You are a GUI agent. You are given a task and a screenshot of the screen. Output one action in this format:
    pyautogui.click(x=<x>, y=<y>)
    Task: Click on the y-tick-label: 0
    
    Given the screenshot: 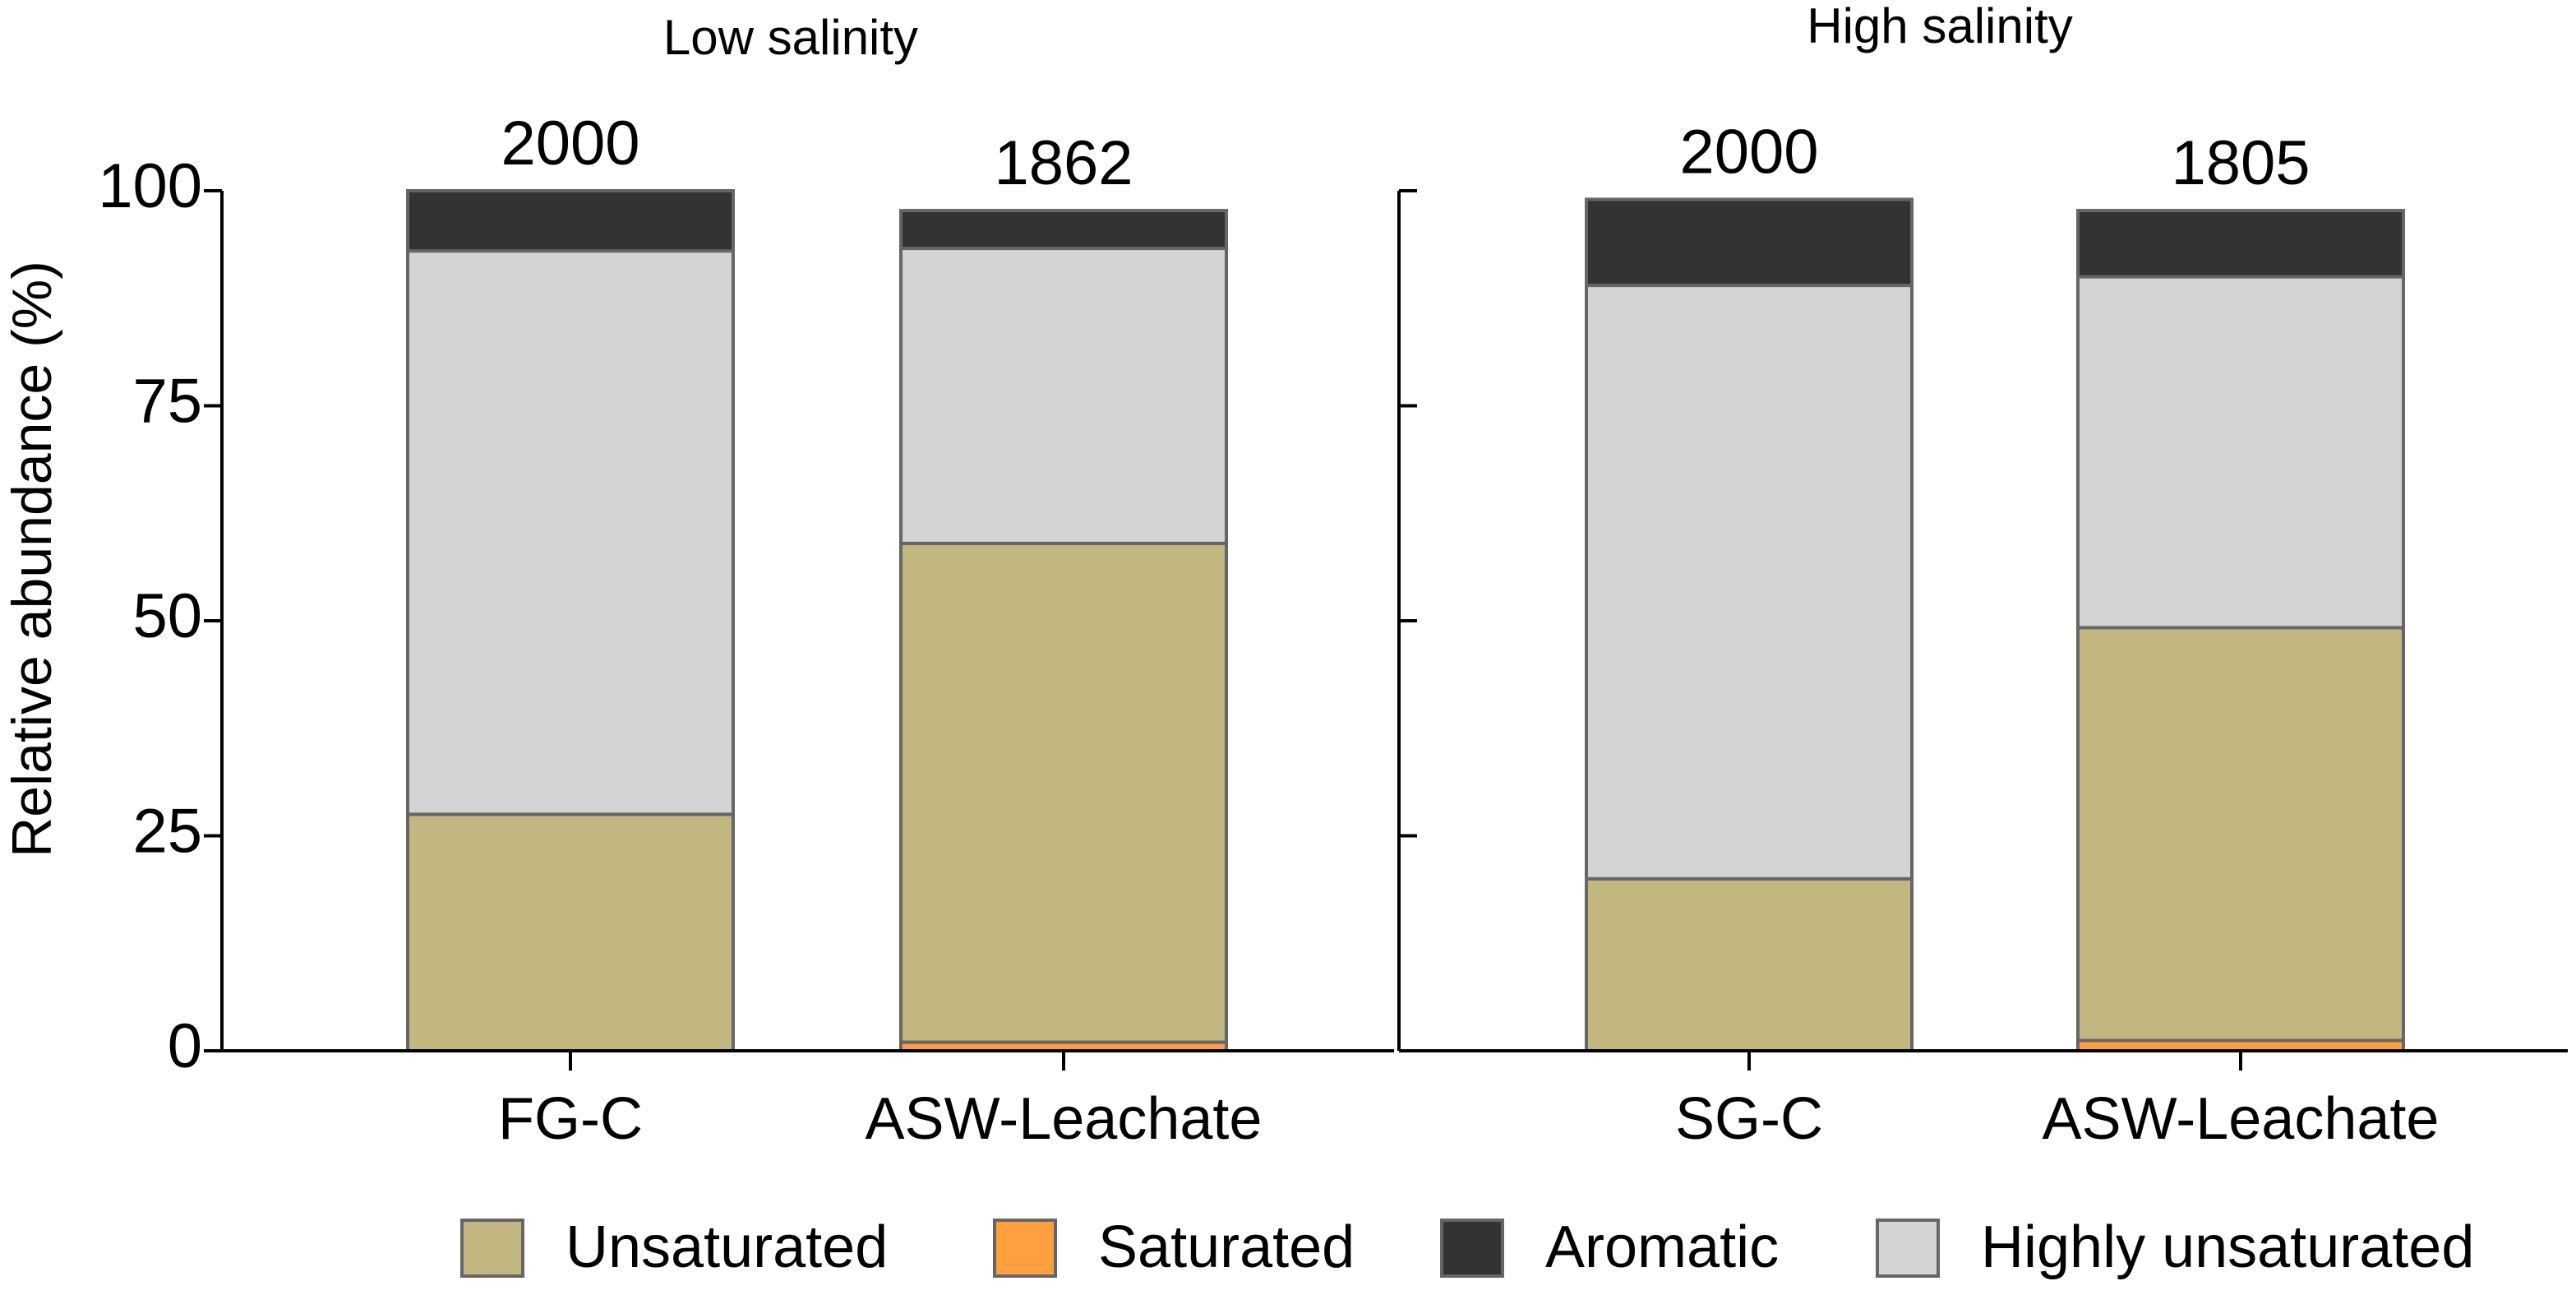 What is the action you would take?
    pyautogui.click(x=185, y=1046)
    